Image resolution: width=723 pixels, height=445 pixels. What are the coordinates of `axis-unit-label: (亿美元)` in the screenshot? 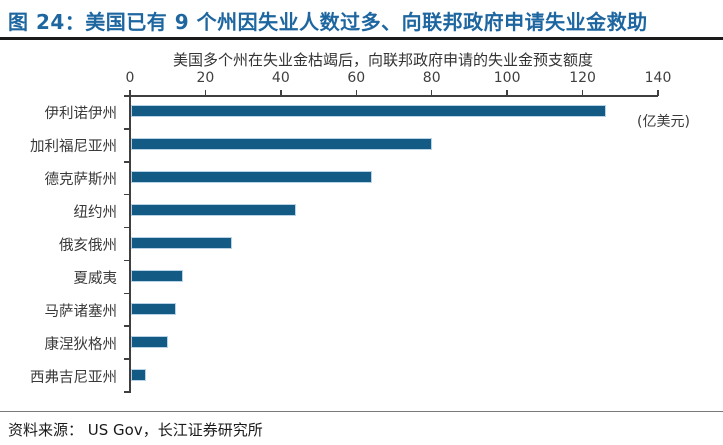 It's located at (663, 122).